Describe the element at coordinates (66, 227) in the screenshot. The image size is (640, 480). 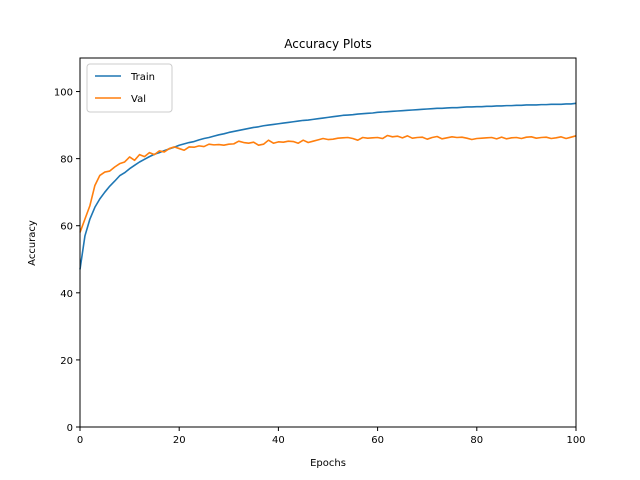
I see `y-tick-label: 60` at that location.